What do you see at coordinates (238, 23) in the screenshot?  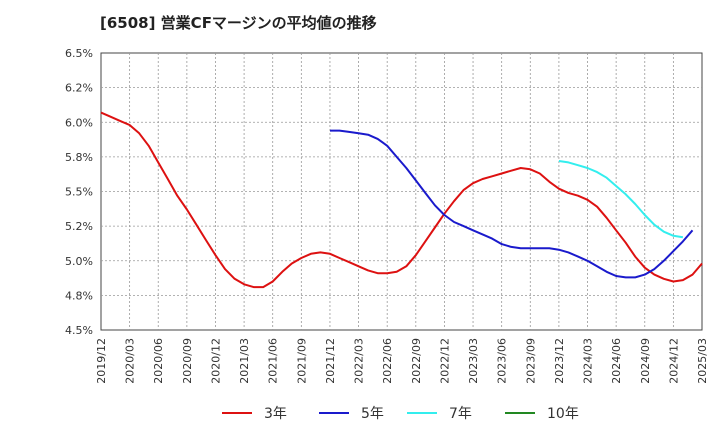 I see `chart-title: [6508] 営業CFマージンの平均値の推移` at bounding box center [238, 23].